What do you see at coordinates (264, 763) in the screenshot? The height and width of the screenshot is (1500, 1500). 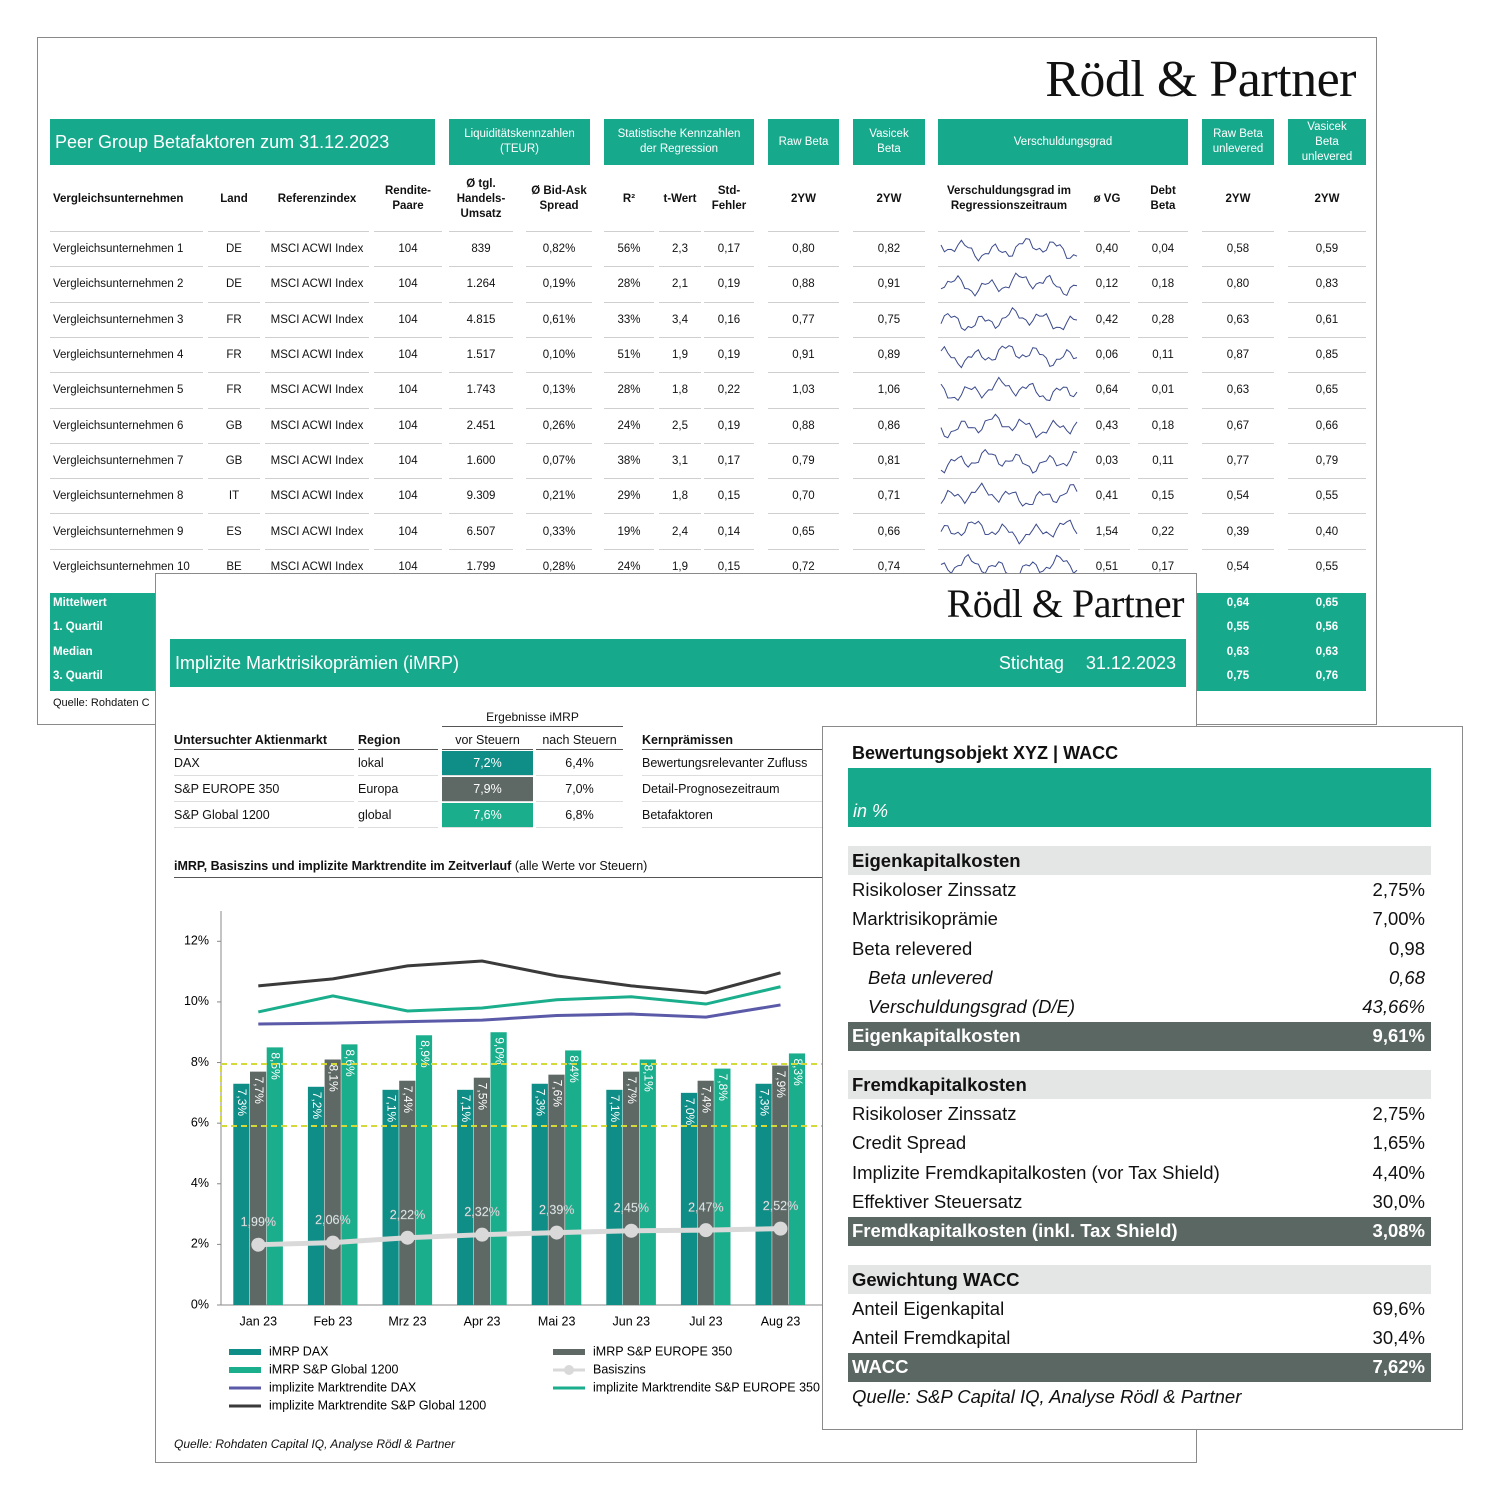 I see `table-cell: DAX` at bounding box center [264, 763].